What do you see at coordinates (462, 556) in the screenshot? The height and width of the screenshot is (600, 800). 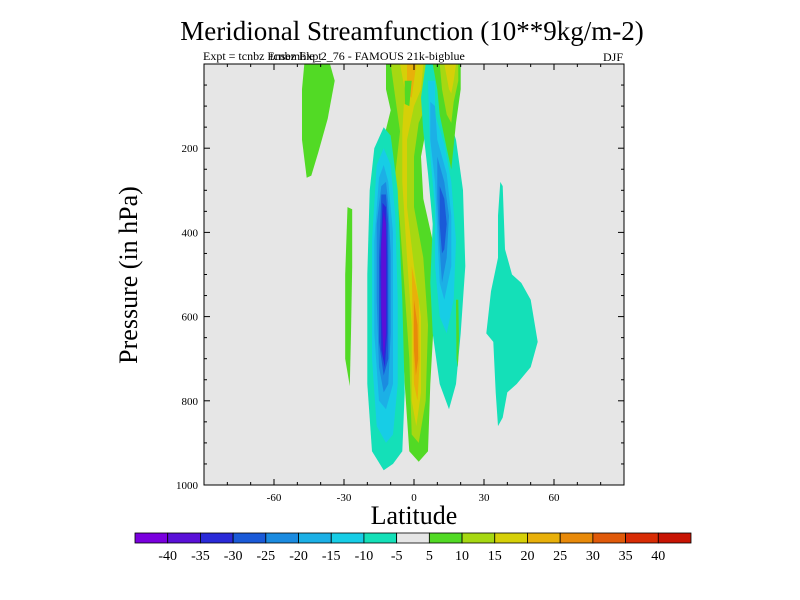 I see `colorbar-label: 10` at bounding box center [462, 556].